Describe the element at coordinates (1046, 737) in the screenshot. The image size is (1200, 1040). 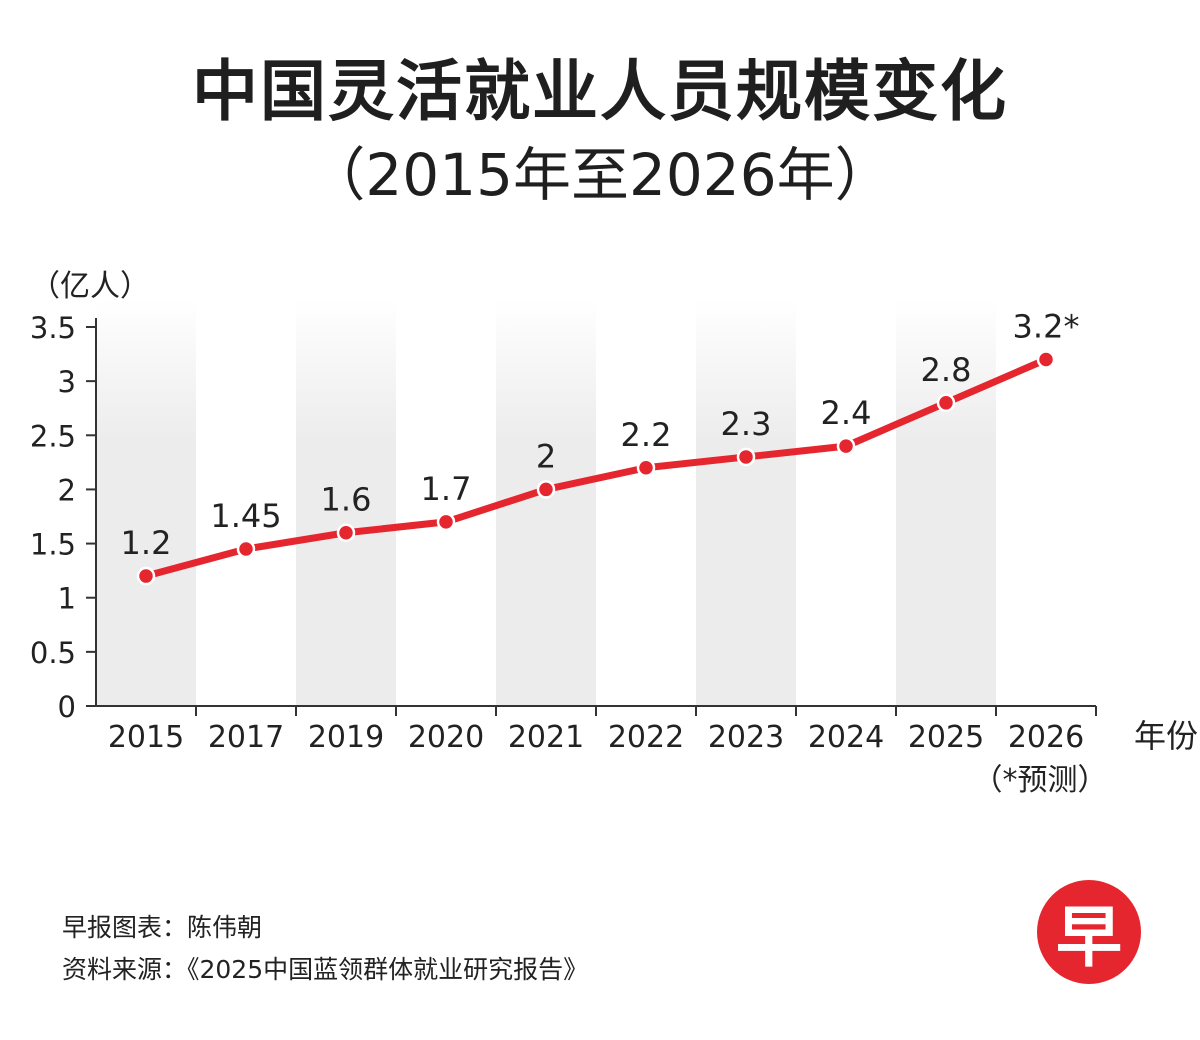
I see `x-tick-label: 2026` at that location.